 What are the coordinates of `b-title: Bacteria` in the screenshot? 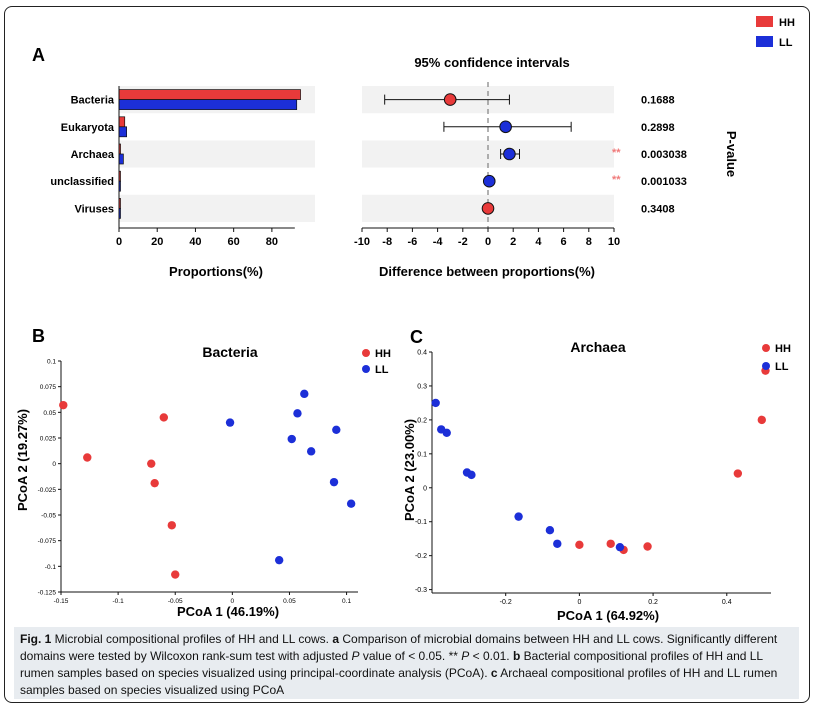 It's located at (229, 352).